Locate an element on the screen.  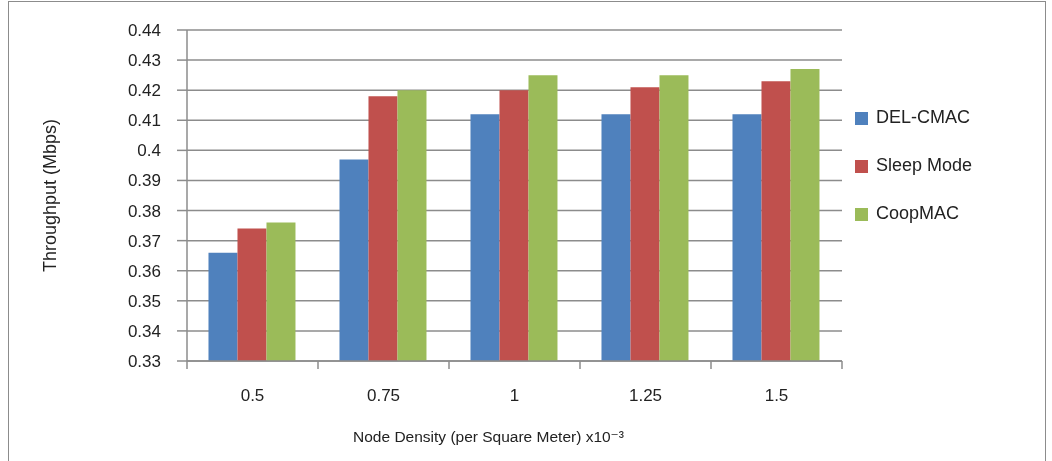
y-tick-label: 0.35 is located at coordinates (144, 301).